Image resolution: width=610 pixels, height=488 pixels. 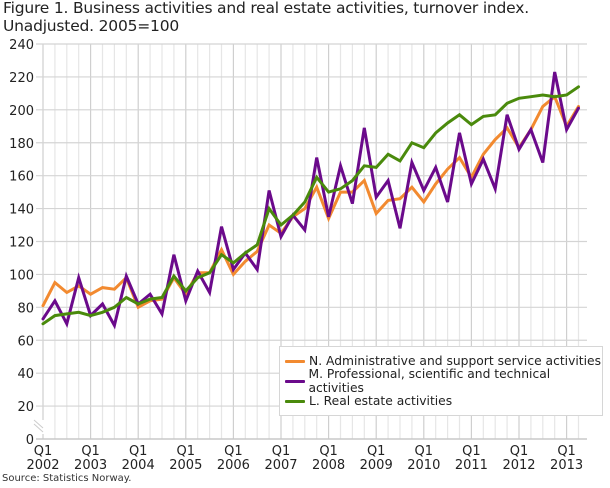 I want to click on x-tick-year: 2013, so click(x=566, y=465).